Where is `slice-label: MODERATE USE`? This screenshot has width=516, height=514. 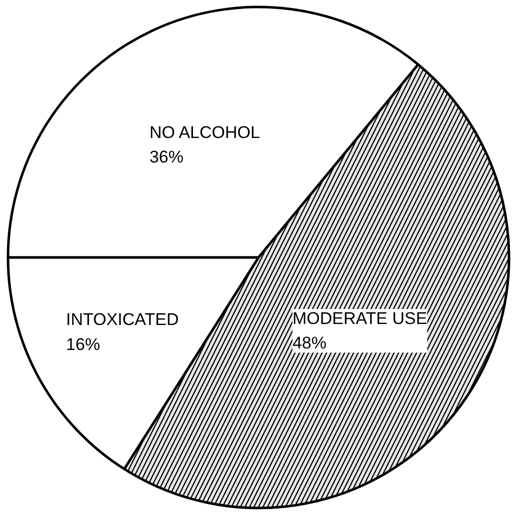 slice-label: MODERATE USE is located at coordinates (360, 318).